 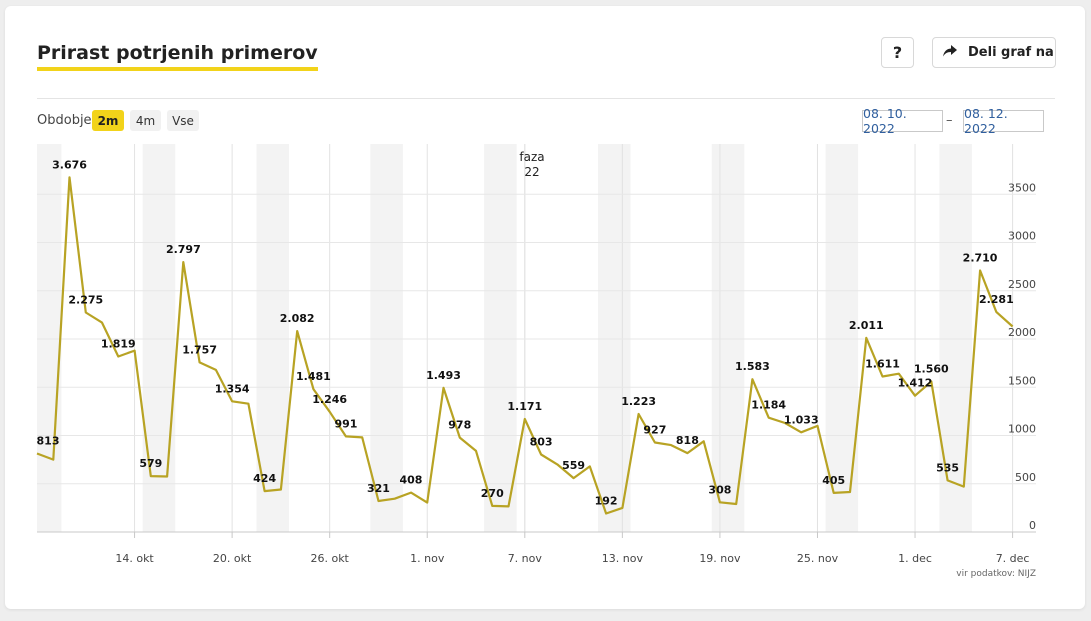 I want to click on data-label: 818, so click(x=687, y=440).